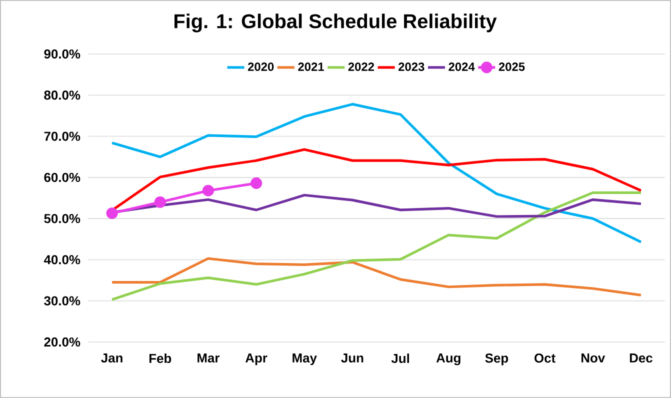 This screenshot has width=671, height=398. Describe the element at coordinates (160, 359) in the screenshot. I see `x-tick-label: Feb` at that location.